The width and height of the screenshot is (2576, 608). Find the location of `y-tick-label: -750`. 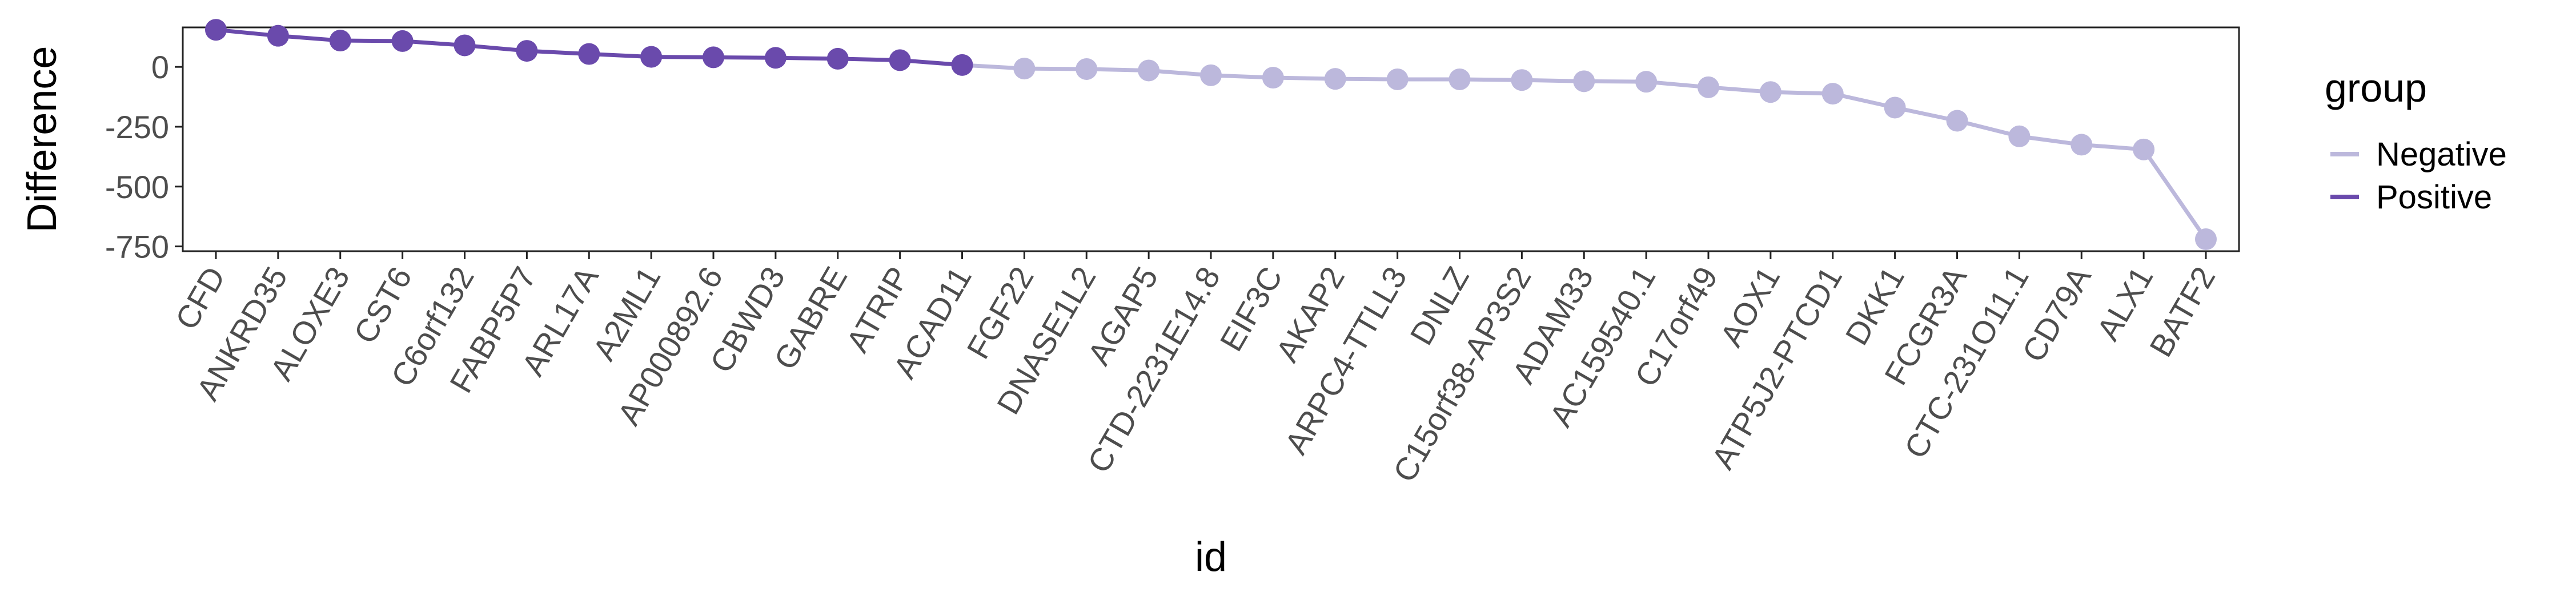

y-tick-label: -750 is located at coordinates (137, 247).